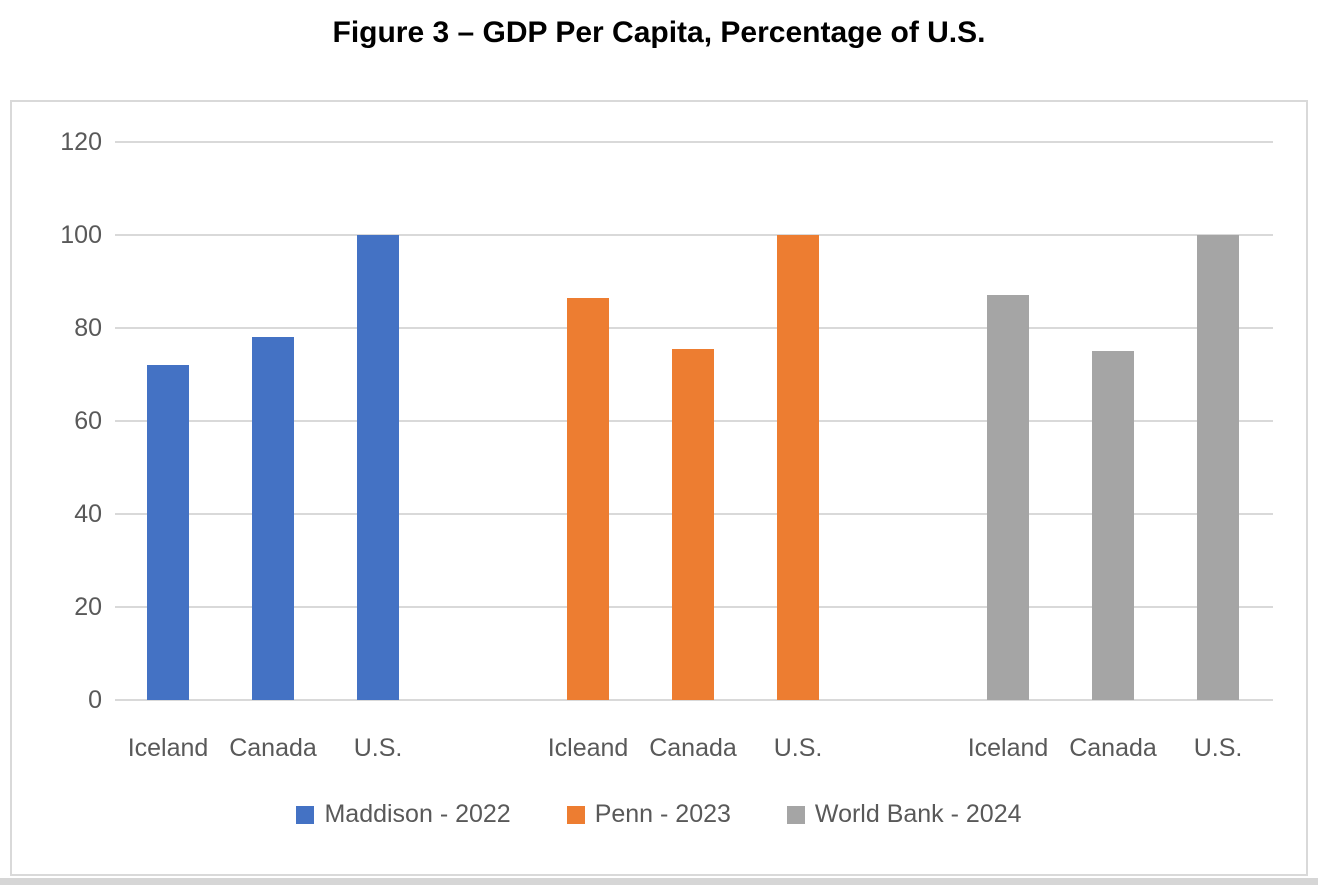 The width and height of the screenshot is (1318, 888). Describe the element at coordinates (95, 700) in the screenshot. I see `y-tick-label-0: 0` at that location.